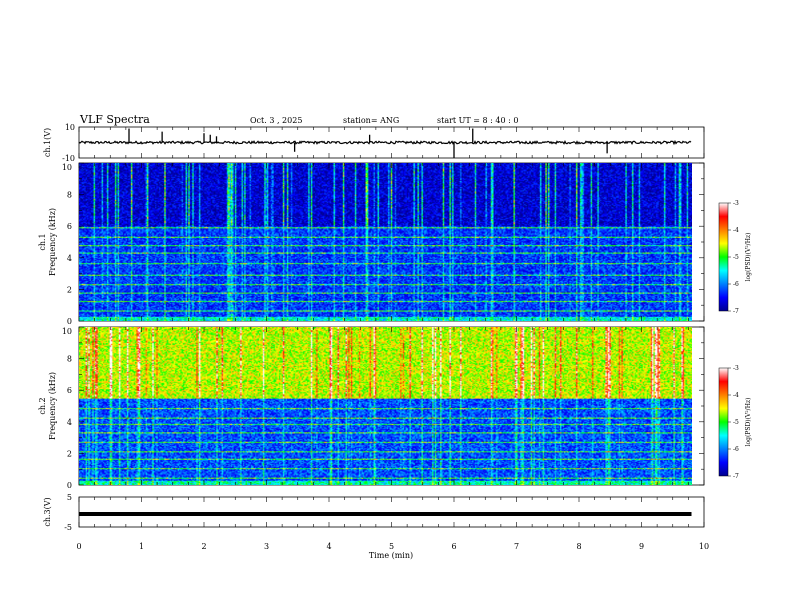 This screenshot has width=792, height=612. What do you see at coordinates (453, 546) in the screenshot?
I see `x-tick-label-6: 6` at bounding box center [453, 546].